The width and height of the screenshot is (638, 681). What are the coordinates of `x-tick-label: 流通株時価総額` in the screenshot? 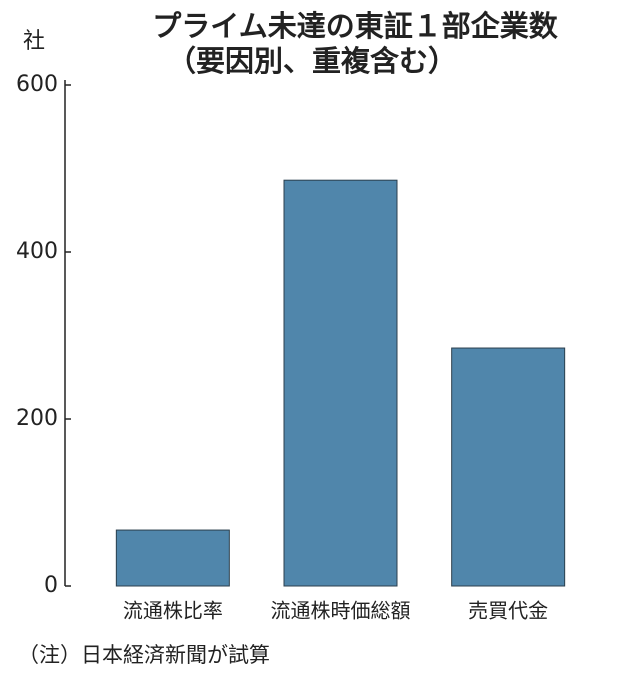 It's located at (341, 611).